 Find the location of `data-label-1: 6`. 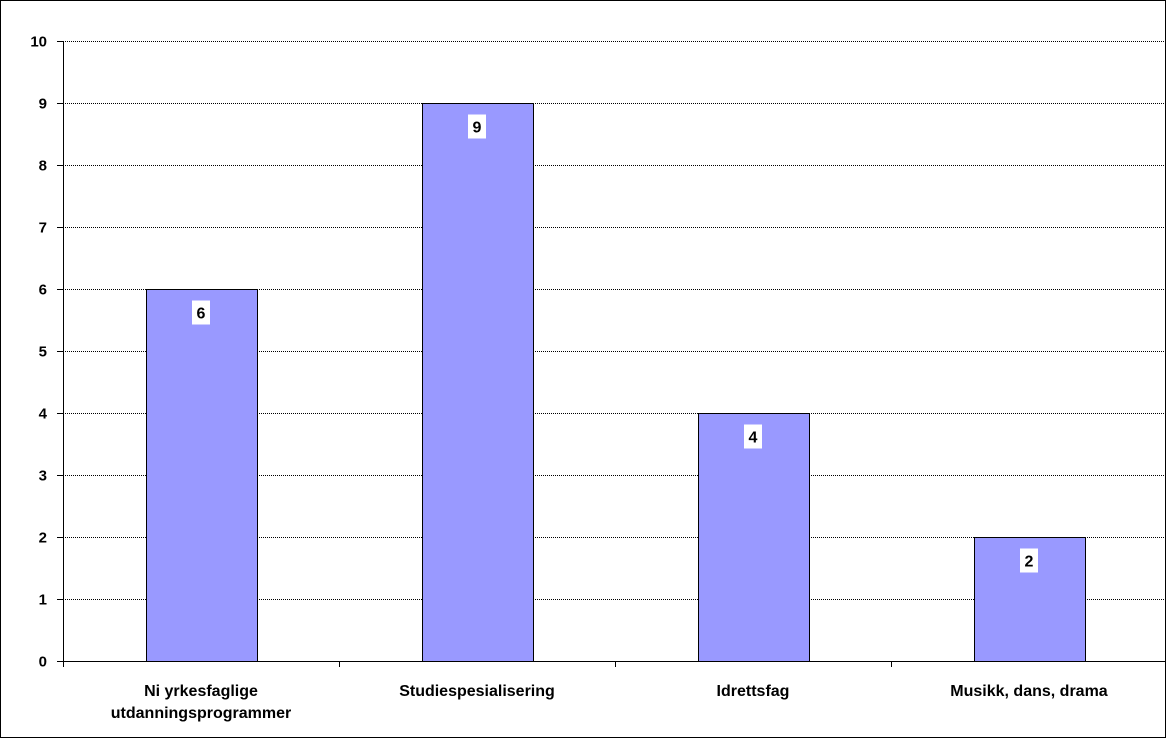

data-label-1: 6 is located at coordinates (201, 314).